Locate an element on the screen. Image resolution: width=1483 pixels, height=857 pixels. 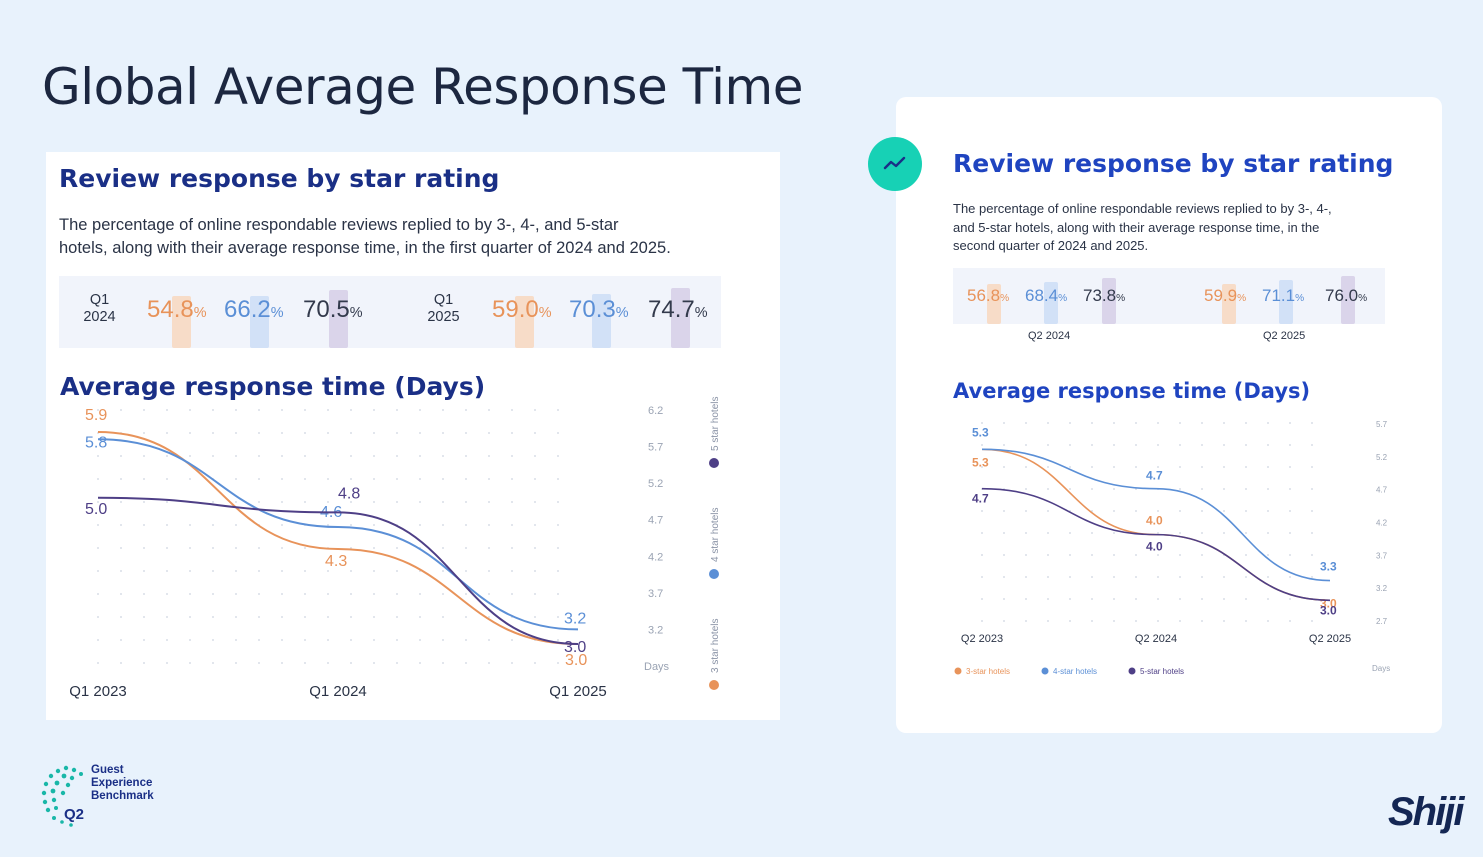
y-axis-unit-label: Days is located at coordinates (657, 667).